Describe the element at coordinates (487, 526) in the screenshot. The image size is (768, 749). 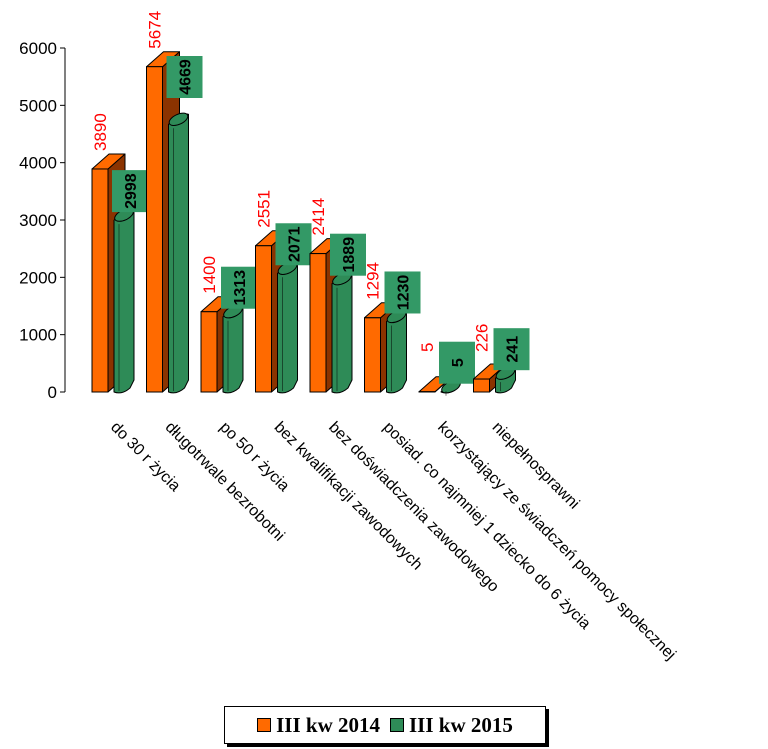
I see `x-tick-label: posiad. co najmniej 1 dziecko do 6 życia` at that location.